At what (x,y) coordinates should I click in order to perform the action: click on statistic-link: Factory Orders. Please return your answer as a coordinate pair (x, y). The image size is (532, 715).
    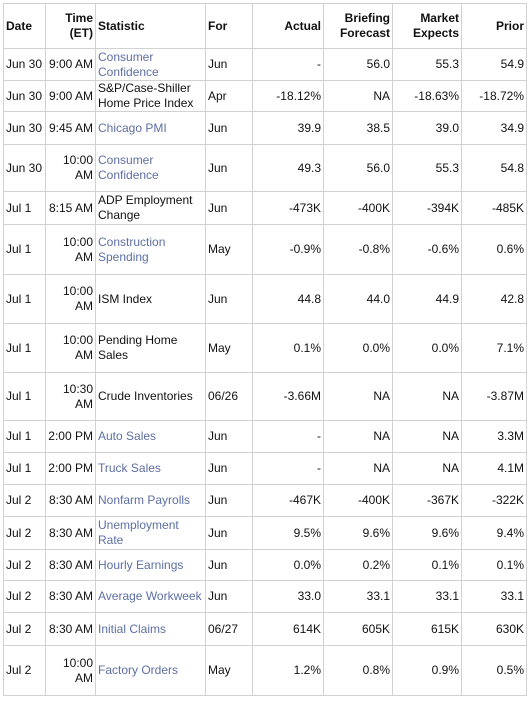
    Looking at the image, I should click on (138, 670).